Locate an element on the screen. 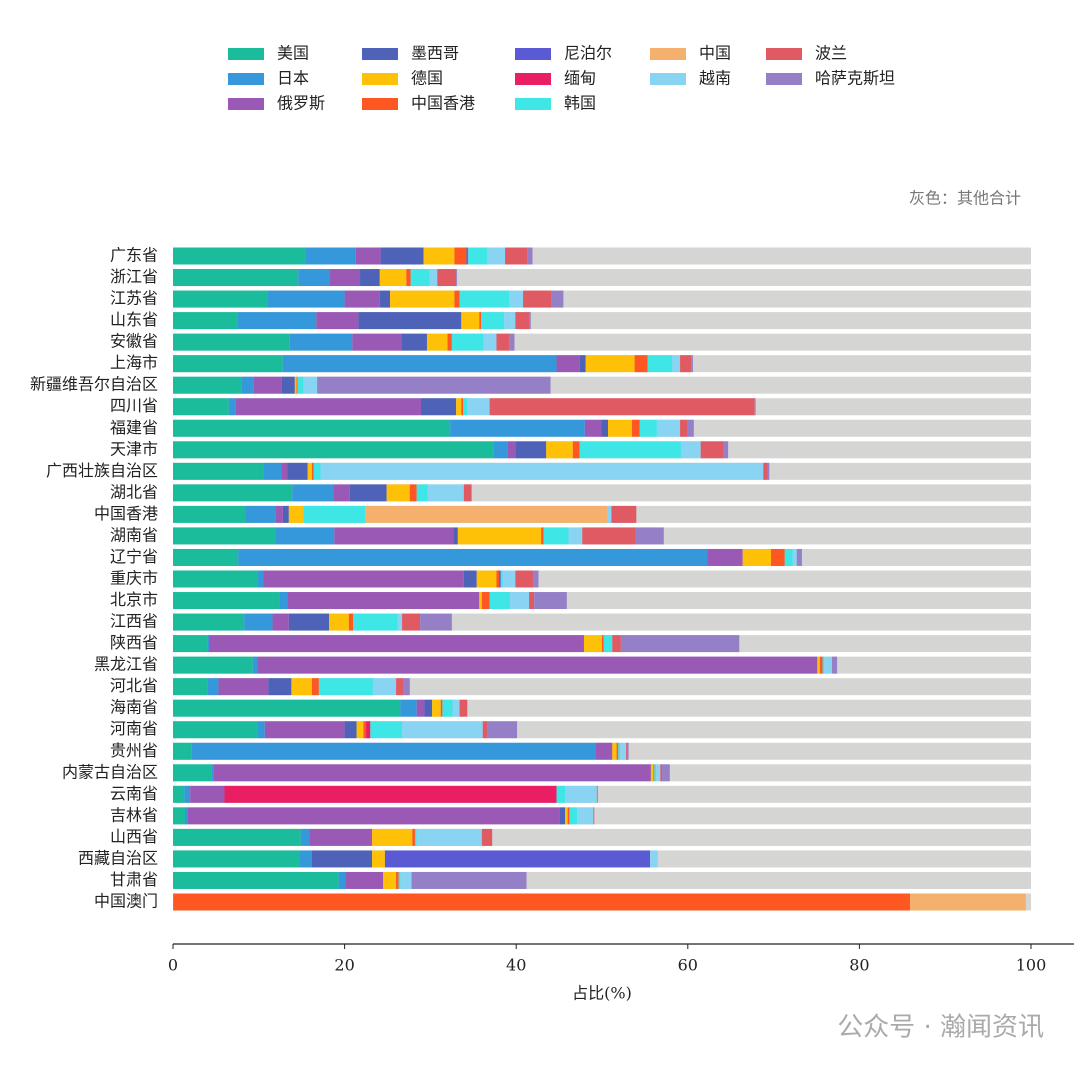 Image resolution: width=1080 pixels, height=1077 pixels. x-tick-label: 40 is located at coordinates (516, 965).